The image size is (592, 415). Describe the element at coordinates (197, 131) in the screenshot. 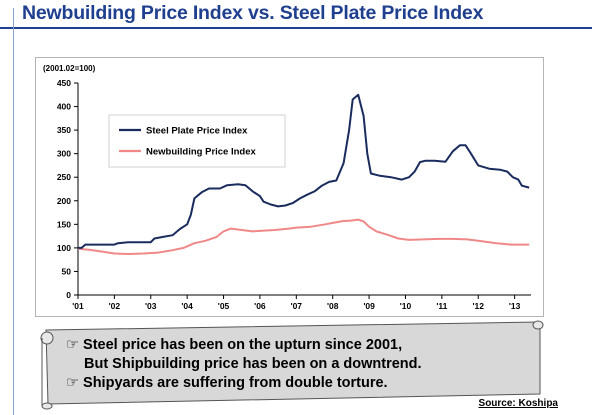

I see `legend-label-steel: Steel Plate Price Index` at that location.